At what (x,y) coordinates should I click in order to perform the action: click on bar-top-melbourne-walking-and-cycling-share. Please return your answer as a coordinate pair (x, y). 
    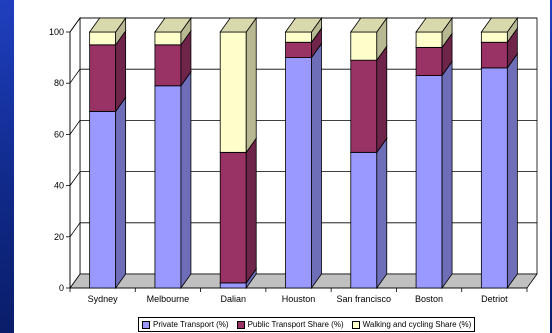
    Looking at the image, I should click on (173, 25).